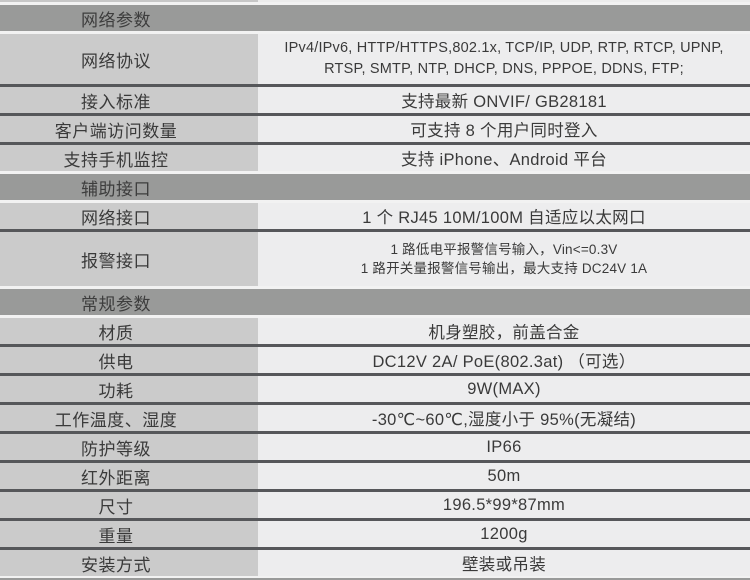 The width and height of the screenshot is (750, 580). What do you see at coordinates (129, 389) in the screenshot?
I see `row-label: 功耗` at bounding box center [129, 389].